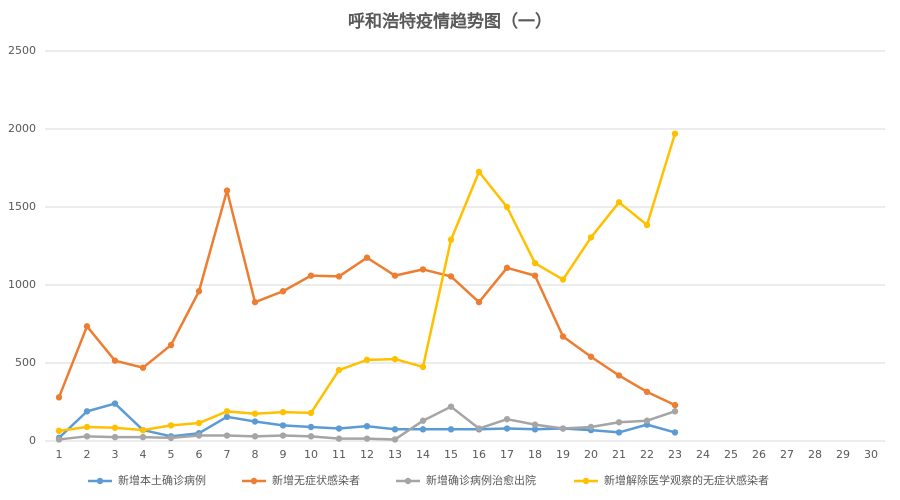 The image size is (900, 500). I want to click on x-tick-label: 21, so click(619, 454).